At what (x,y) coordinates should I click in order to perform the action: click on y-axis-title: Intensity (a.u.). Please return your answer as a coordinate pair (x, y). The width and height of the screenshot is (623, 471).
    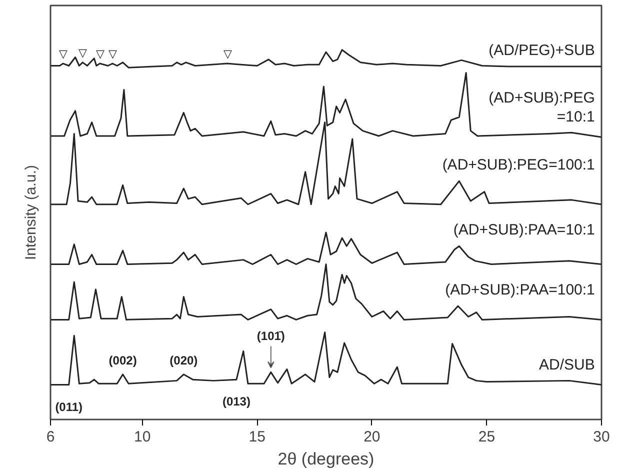
    Looking at the image, I should click on (31, 212).